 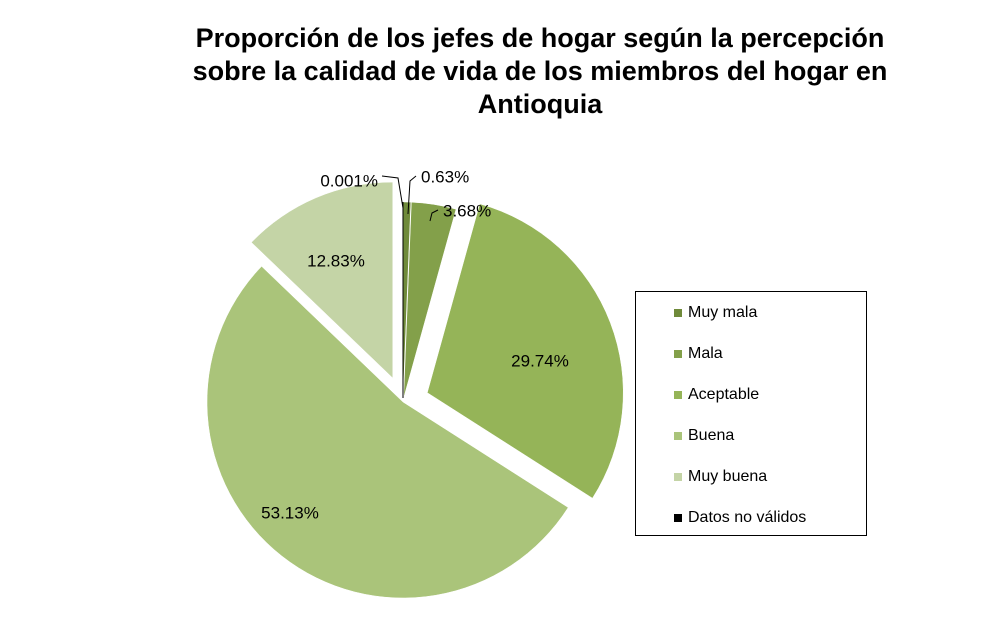 I want to click on data-label: 53.13%, so click(x=290, y=512).